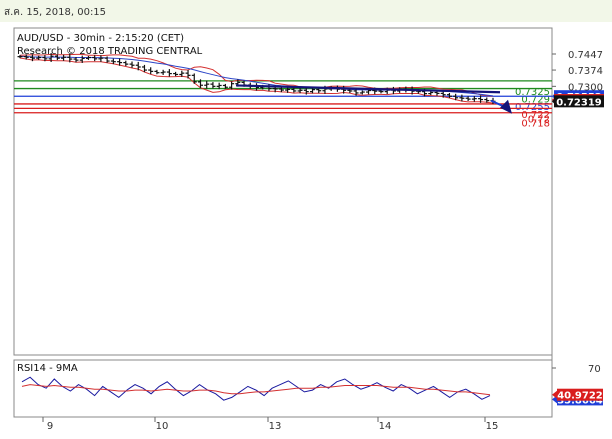 The height and width of the screenshot is (439, 612). I want to click on level-label-4: 0.72, so click(539, 119).